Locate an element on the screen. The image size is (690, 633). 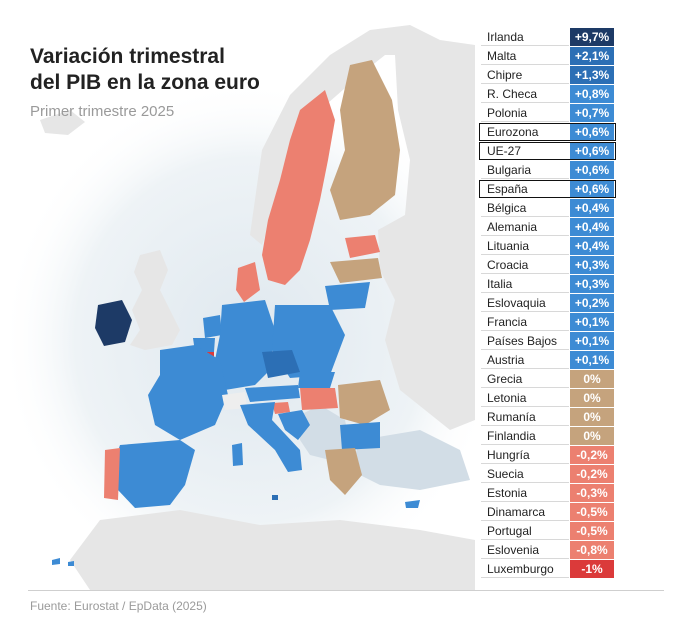
russia is located at coordinates (426, 235).